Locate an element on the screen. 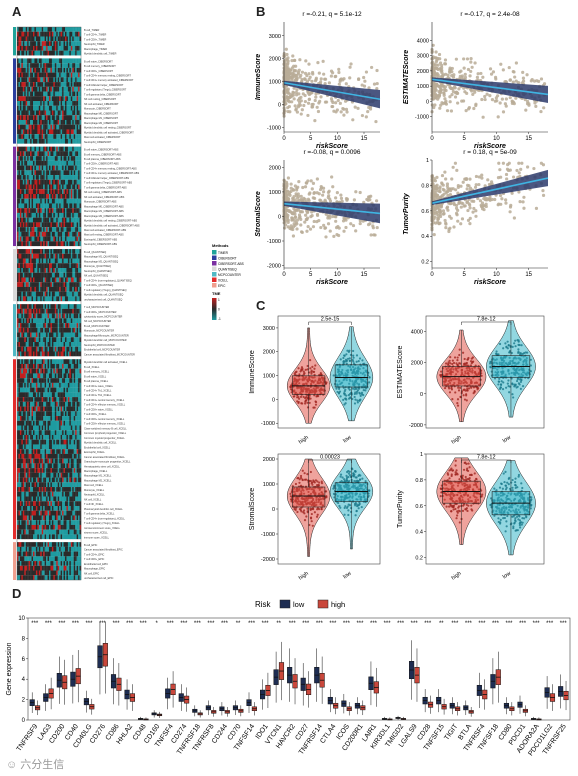 This screenshot has width=578, height=776. heatmap-row-label: B cell memory_CIBERSORT is located at coordinates (100, 66).